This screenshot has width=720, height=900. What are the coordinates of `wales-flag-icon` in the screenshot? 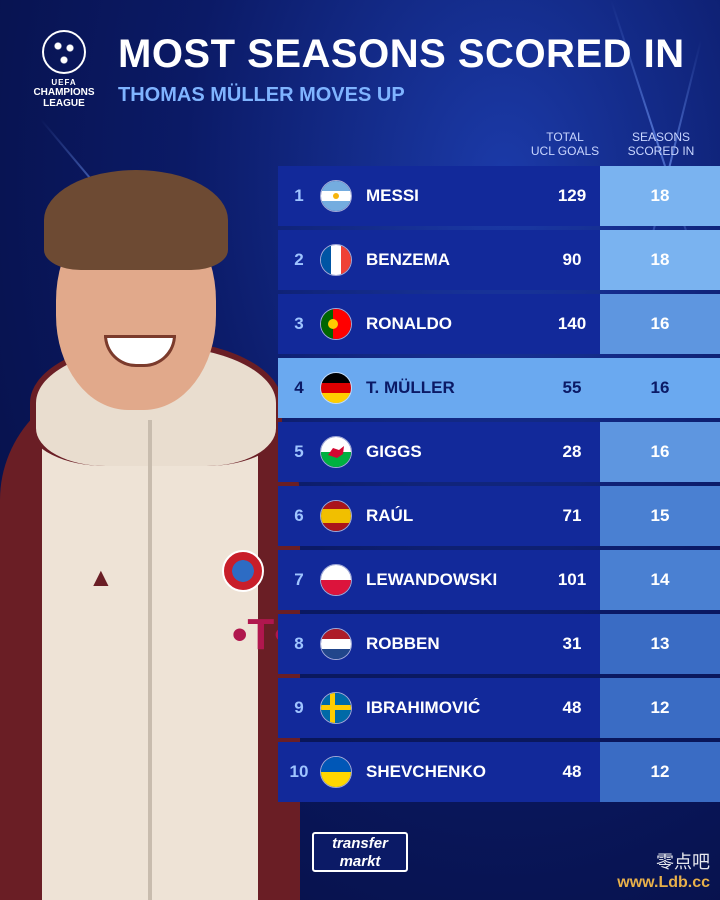 It's located at (336, 452).